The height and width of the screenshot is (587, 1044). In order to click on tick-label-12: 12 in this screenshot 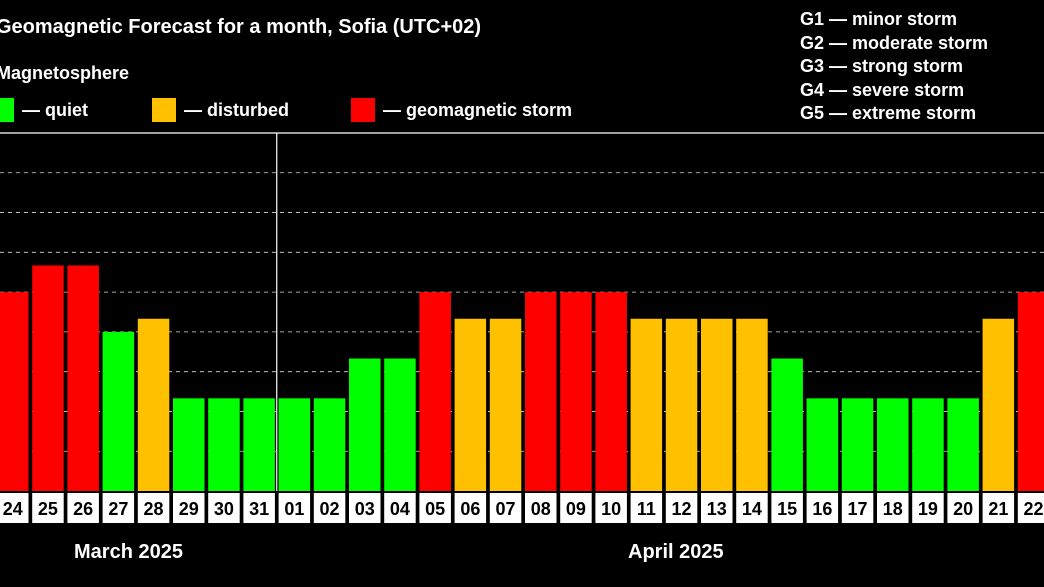, I will do `click(682, 509)`.